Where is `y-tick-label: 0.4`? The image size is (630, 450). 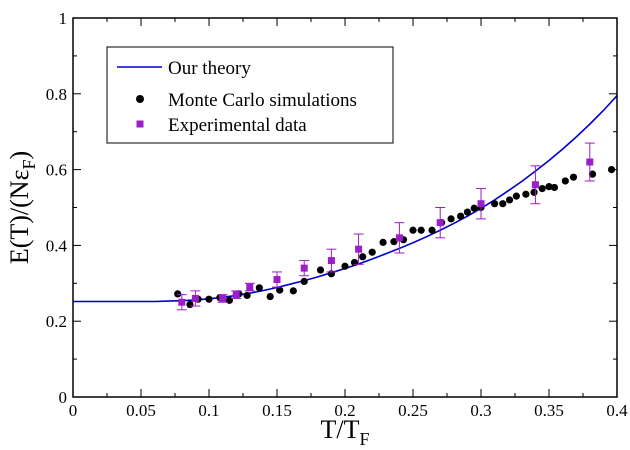
y-tick-label: 0.4 is located at coordinates (57, 245).